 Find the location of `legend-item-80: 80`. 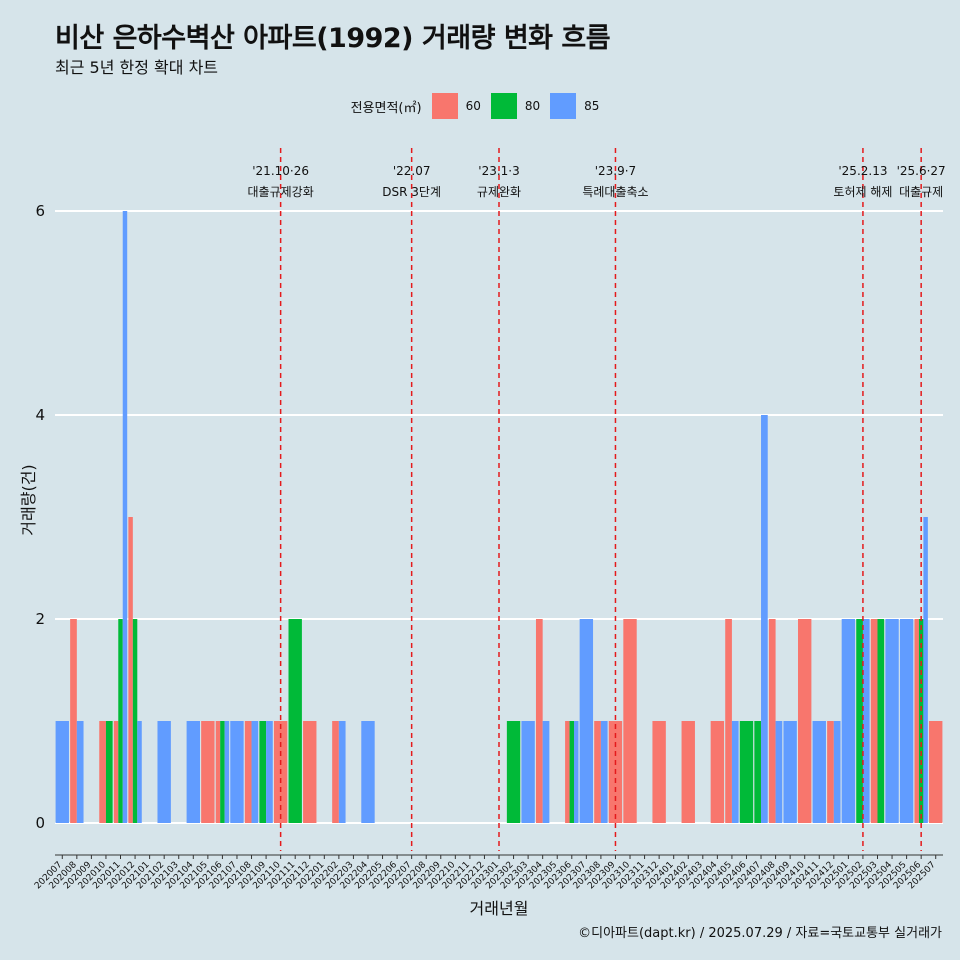

legend-item-80: 80 is located at coordinates (515, 106).